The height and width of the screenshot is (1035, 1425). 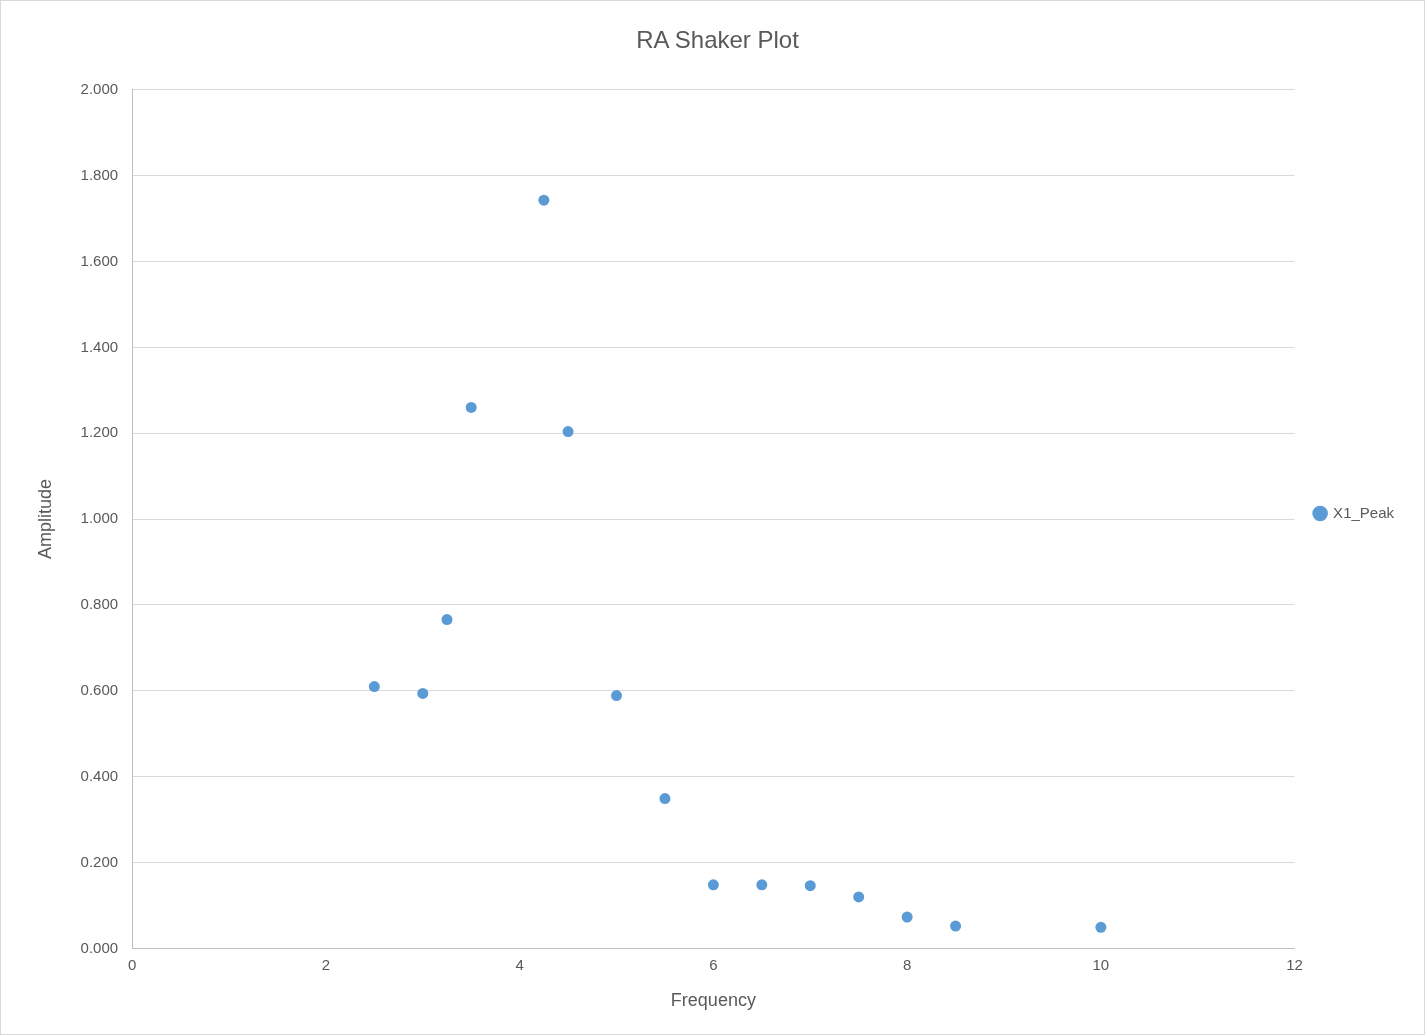 What do you see at coordinates (99, 689) in the screenshot?
I see `y-tick-label: 0.600` at bounding box center [99, 689].